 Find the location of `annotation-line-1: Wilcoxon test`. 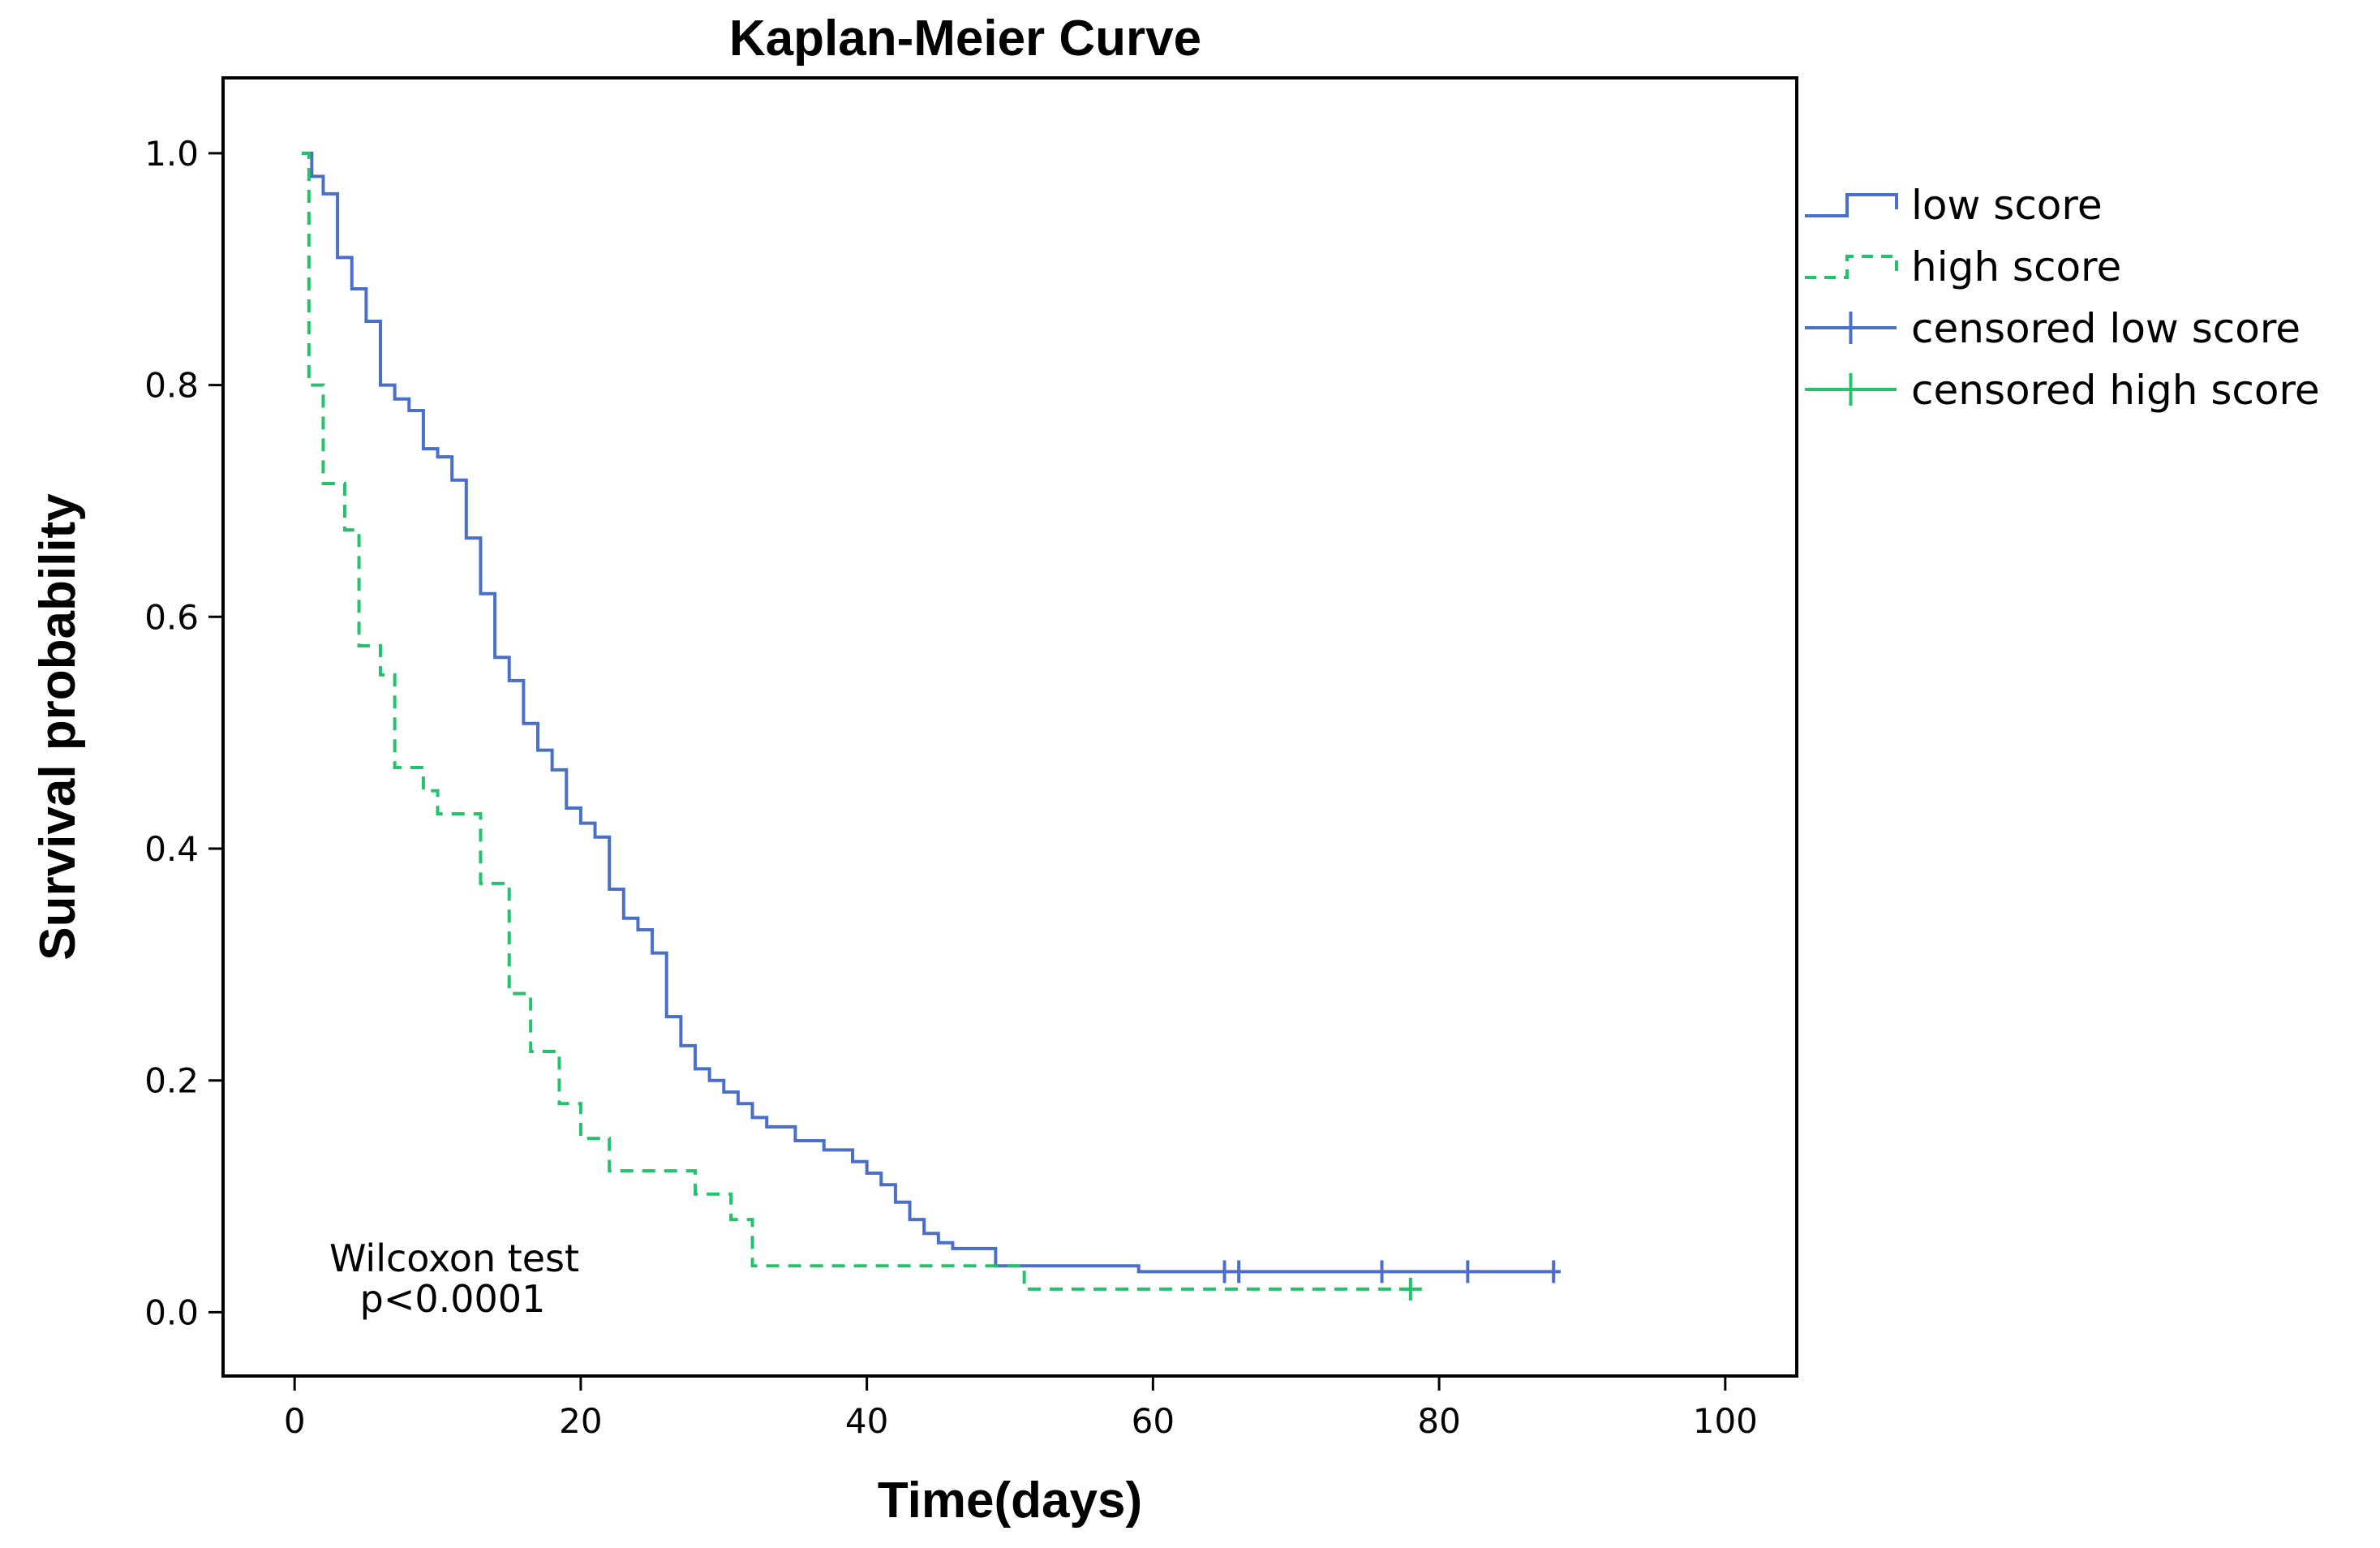

annotation-line-1: Wilcoxon test is located at coordinates (454, 1258).